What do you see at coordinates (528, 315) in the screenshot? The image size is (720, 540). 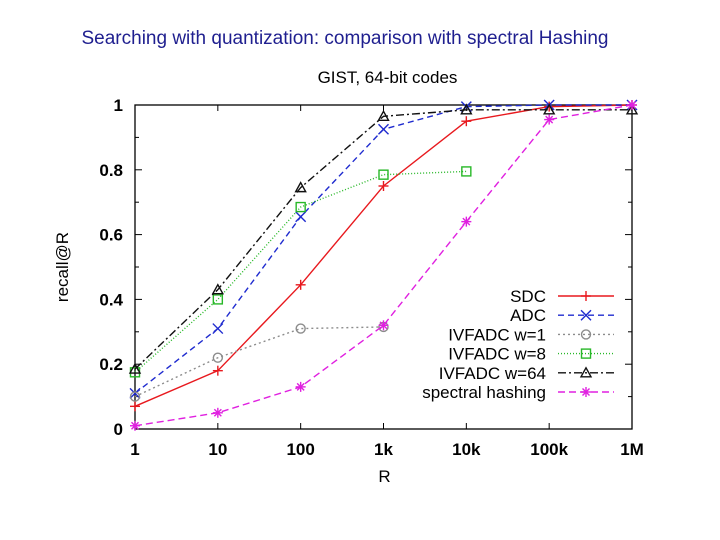 I see `legend-label-adc: ADC` at bounding box center [528, 315].